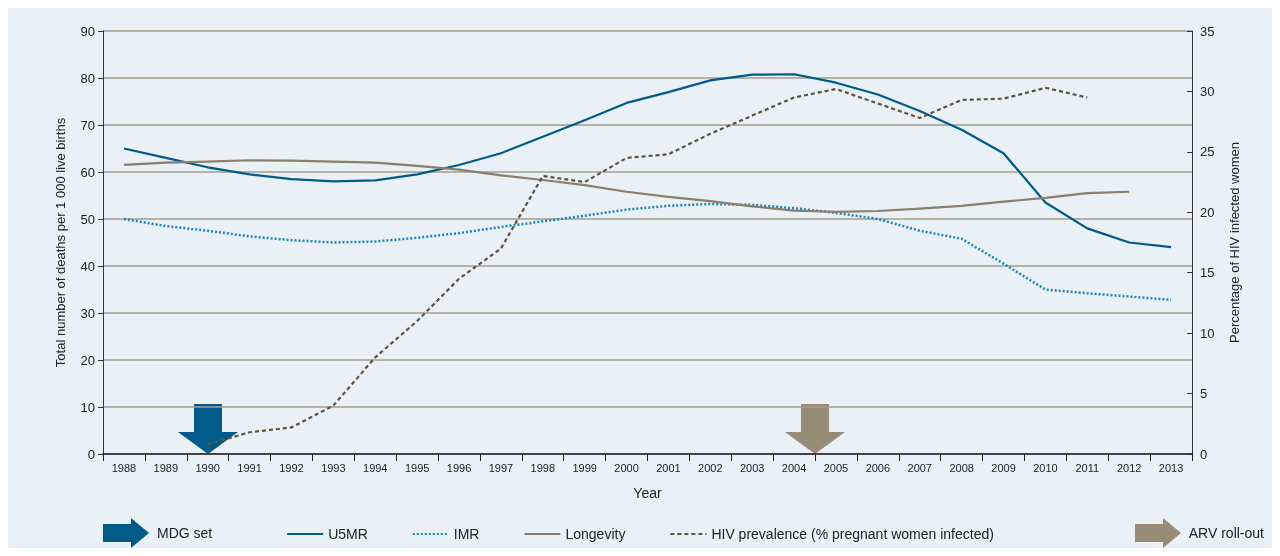 Image resolution: width=1280 pixels, height=556 pixels. Describe the element at coordinates (466, 534) in the screenshot. I see `legend-label: IMR` at that location.